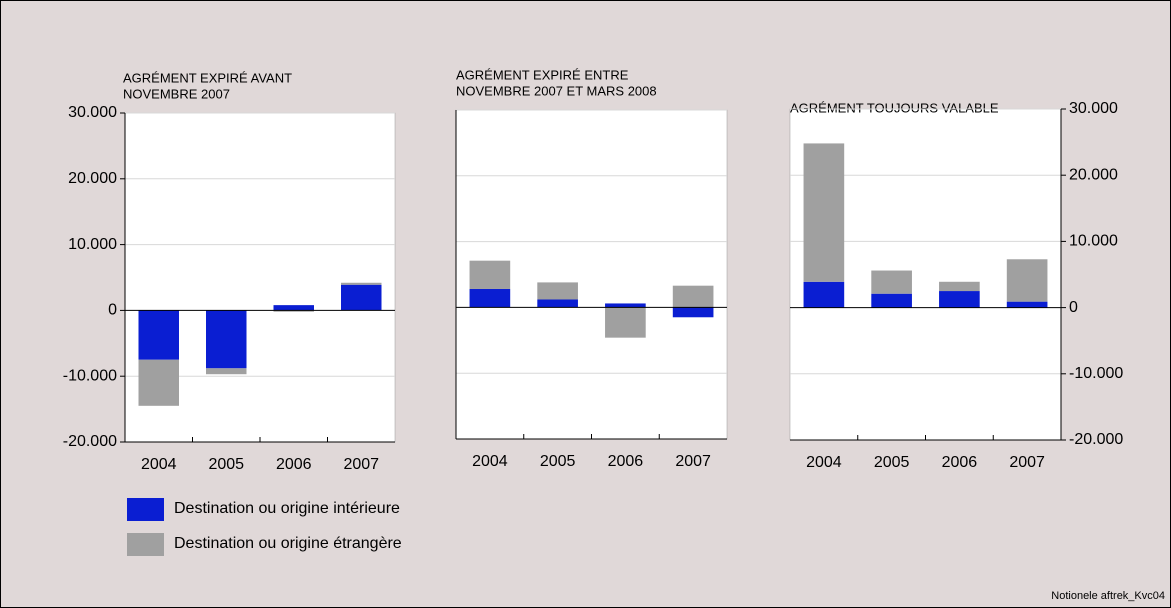 The width and height of the screenshot is (1171, 608). Describe the element at coordinates (288, 543) in the screenshot. I see `legend-label: Destination ou origine étrangère` at that location.